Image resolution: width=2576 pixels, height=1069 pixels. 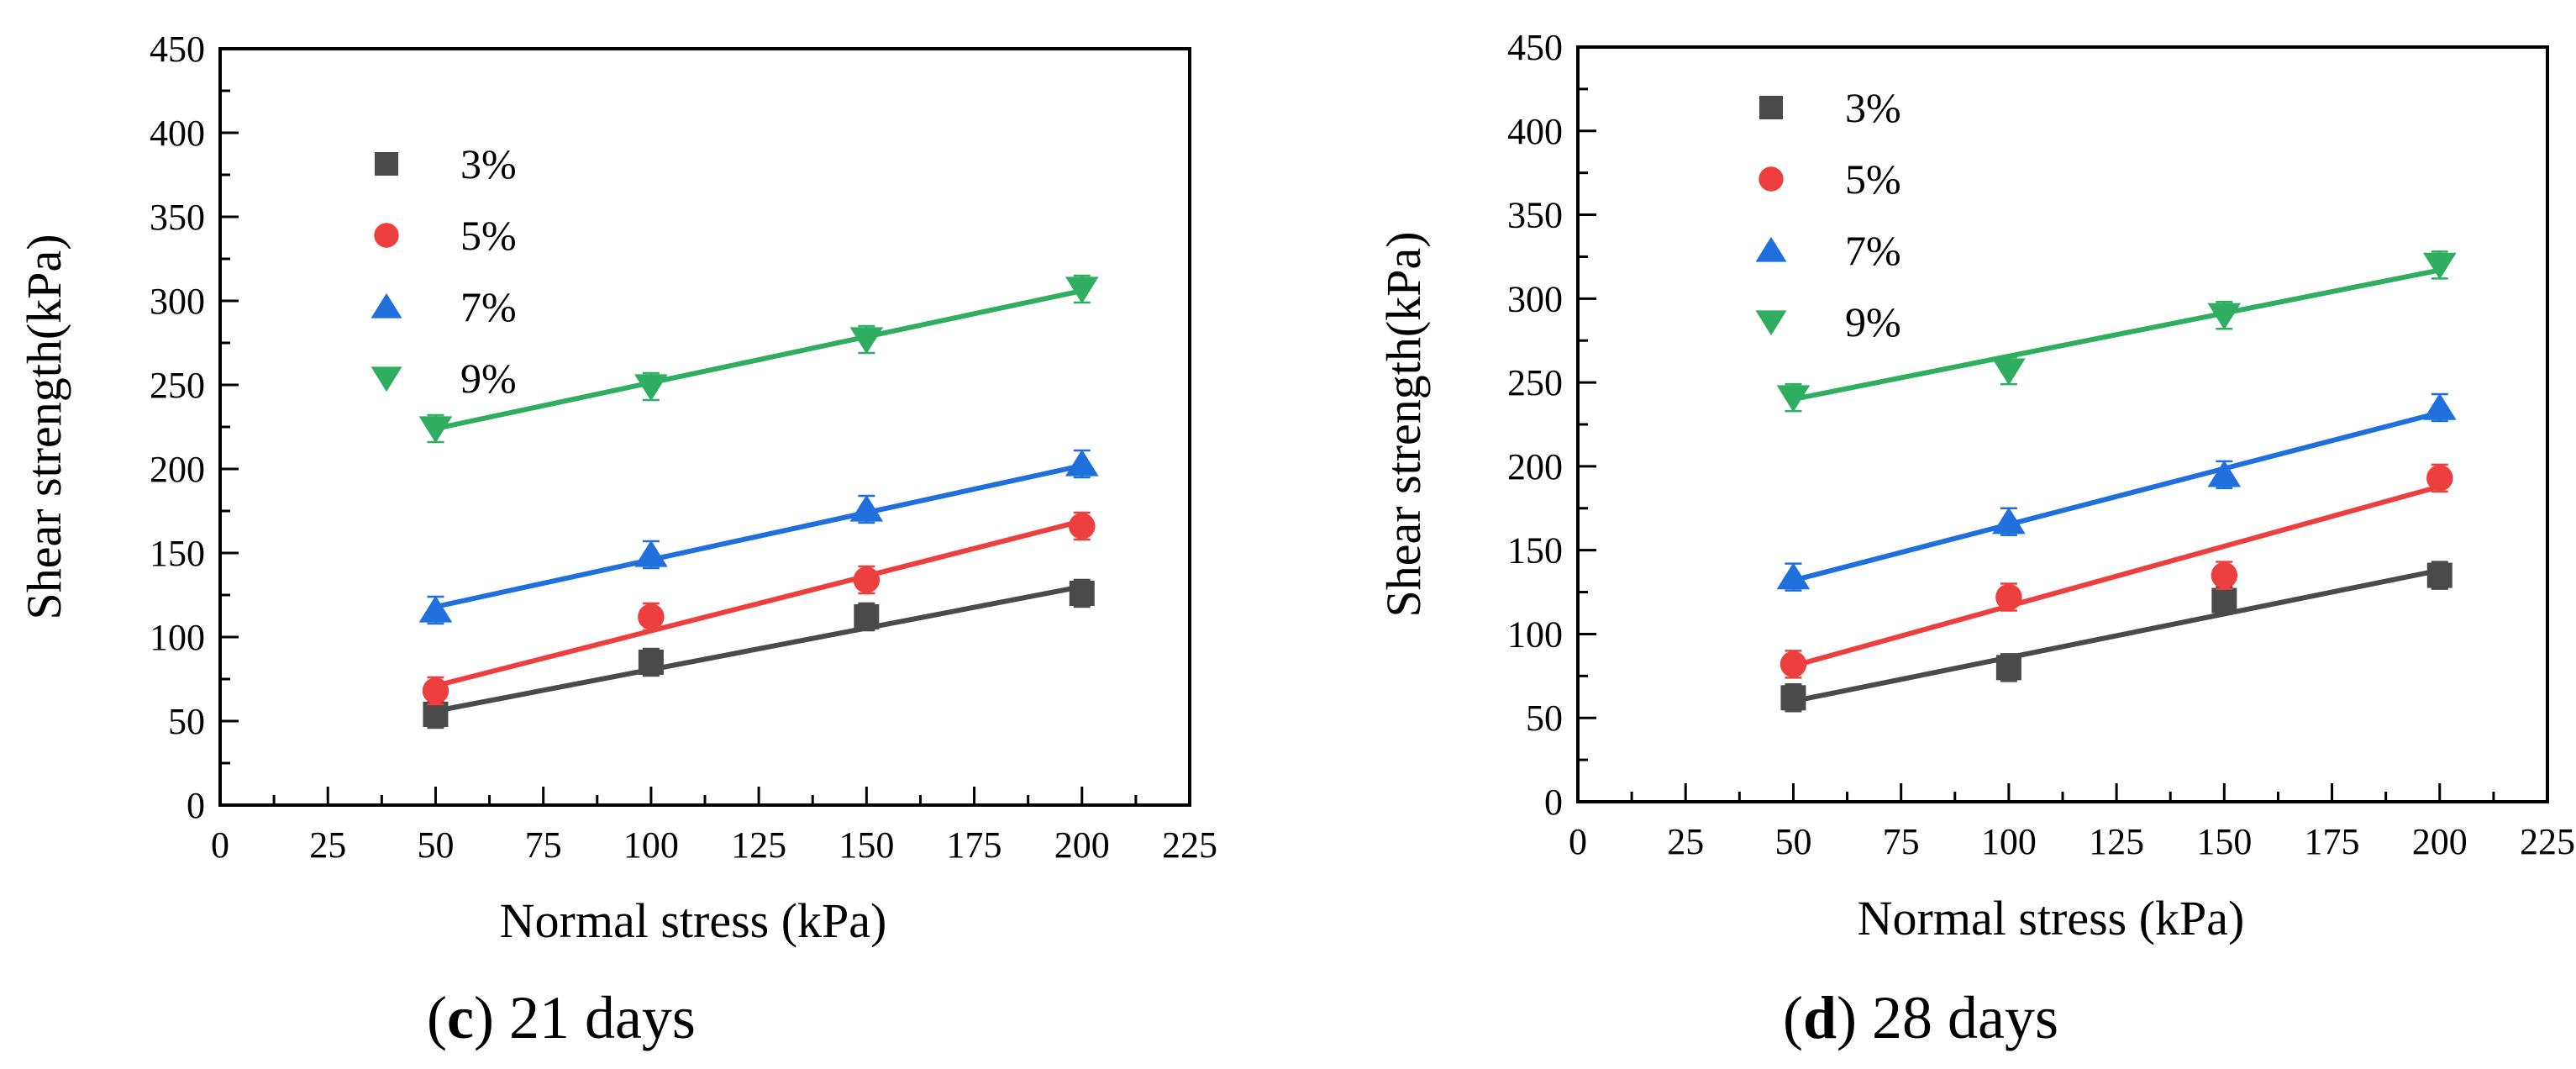 What do you see at coordinates (386, 164) in the screenshot?
I see `legend-marker-square` at bounding box center [386, 164].